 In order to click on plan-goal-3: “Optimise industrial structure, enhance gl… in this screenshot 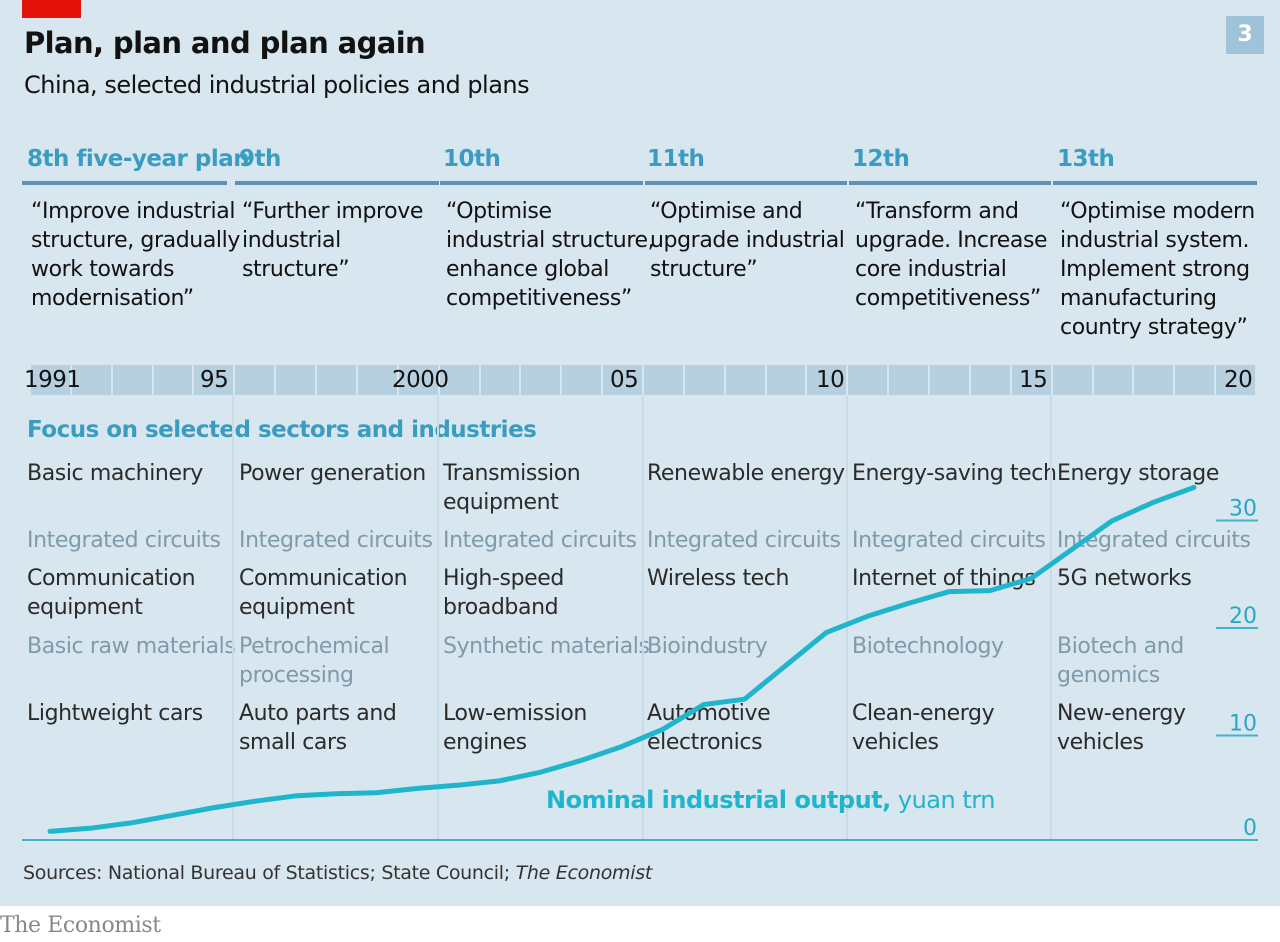, I will do `click(550, 255)`.